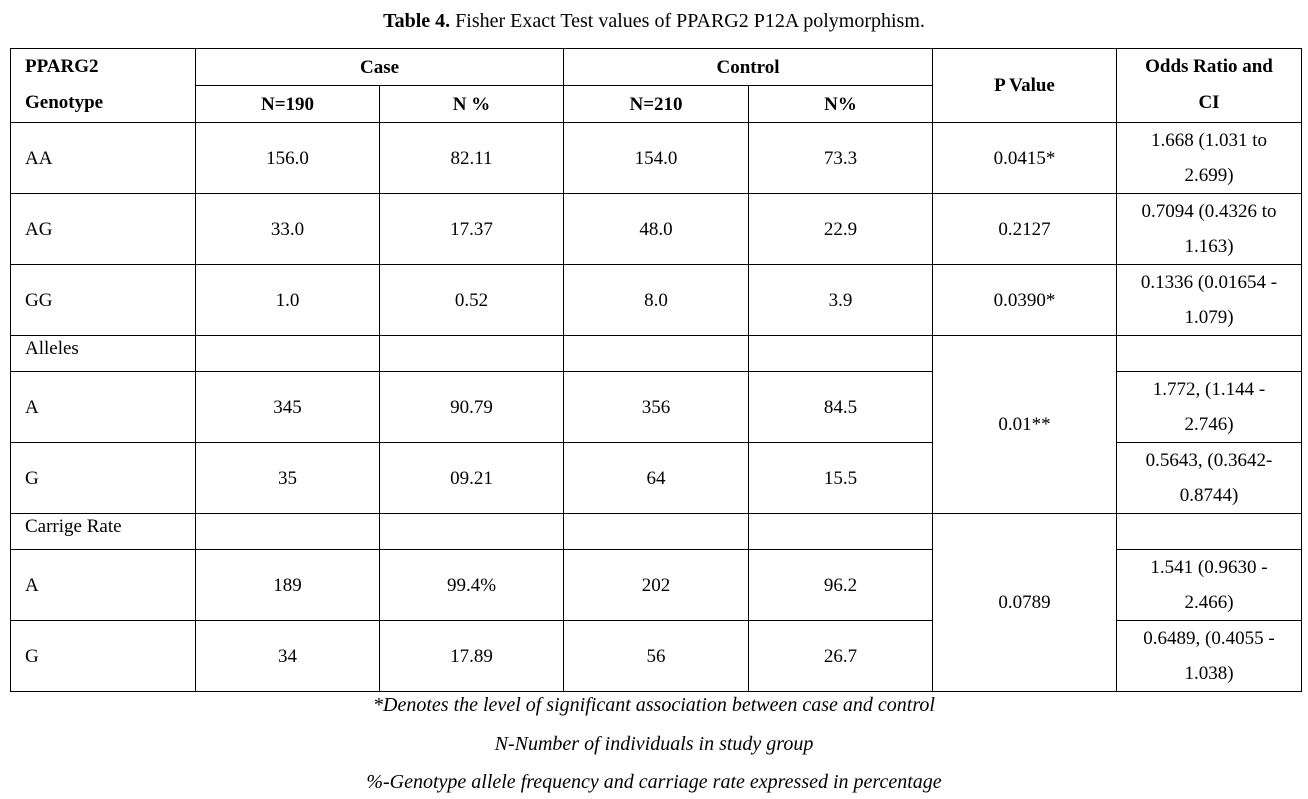 This screenshot has height=799, width=1308. Describe the element at coordinates (840, 229) in the screenshot. I see `control-pct-cell: 22.9` at that location.